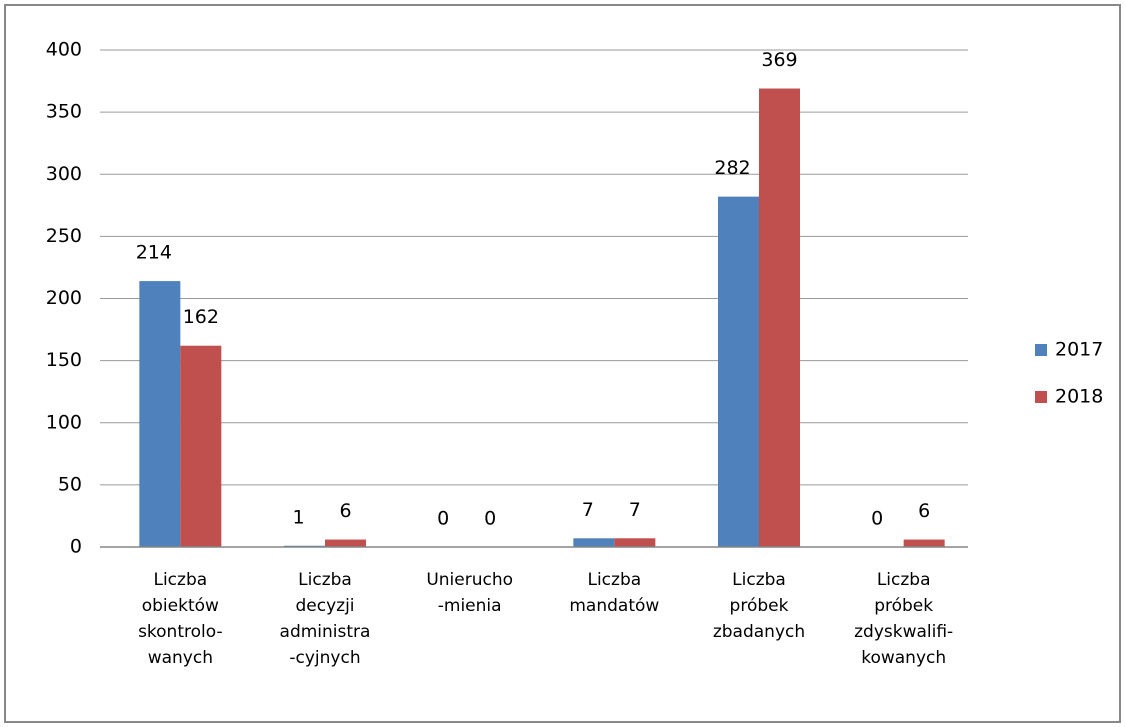  What do you see at coordinates (64, 112) in the screenshot?
I see `y-tick-label: 350` at bounding box center [64, 112].